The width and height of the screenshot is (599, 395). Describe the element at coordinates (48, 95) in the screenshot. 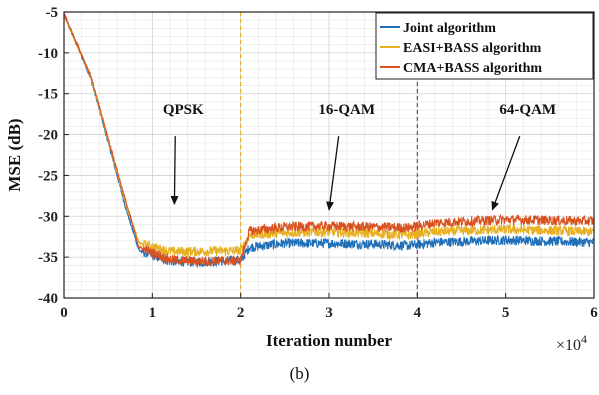

I see `y-tick-label: -15` at that location.